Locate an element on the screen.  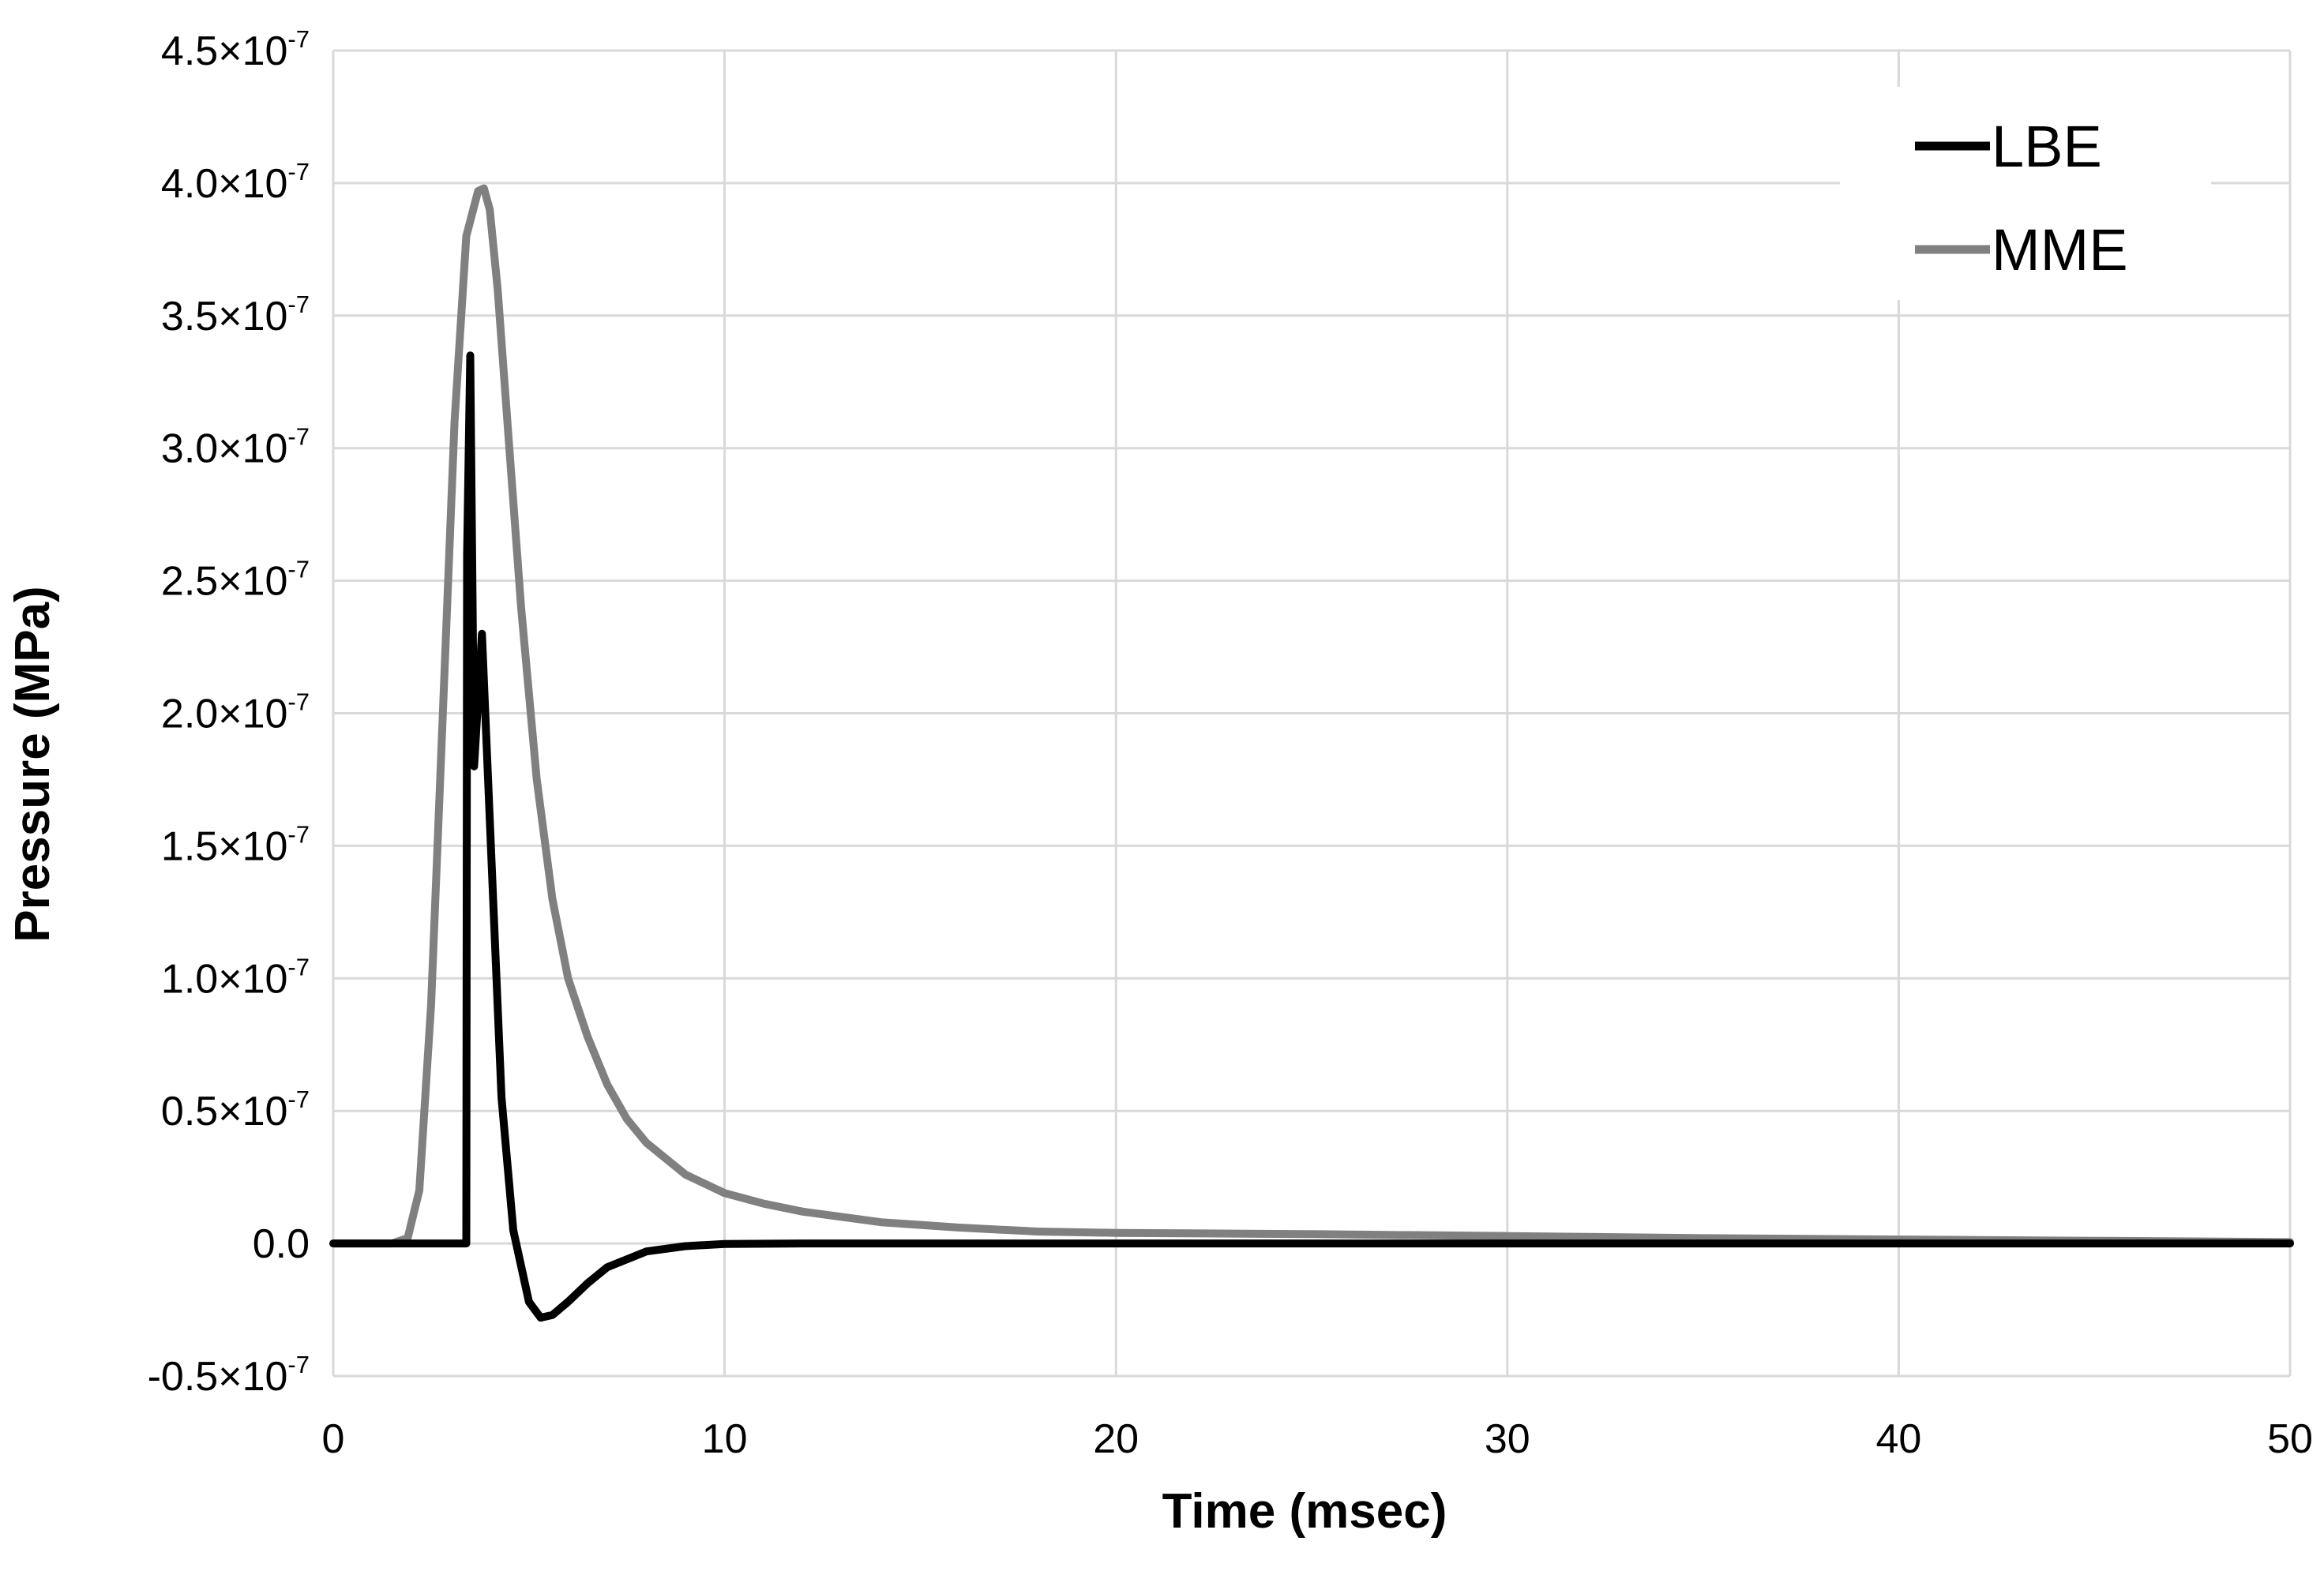
x-tick-label-5: 50 is located at coordinates (2290, 1439).